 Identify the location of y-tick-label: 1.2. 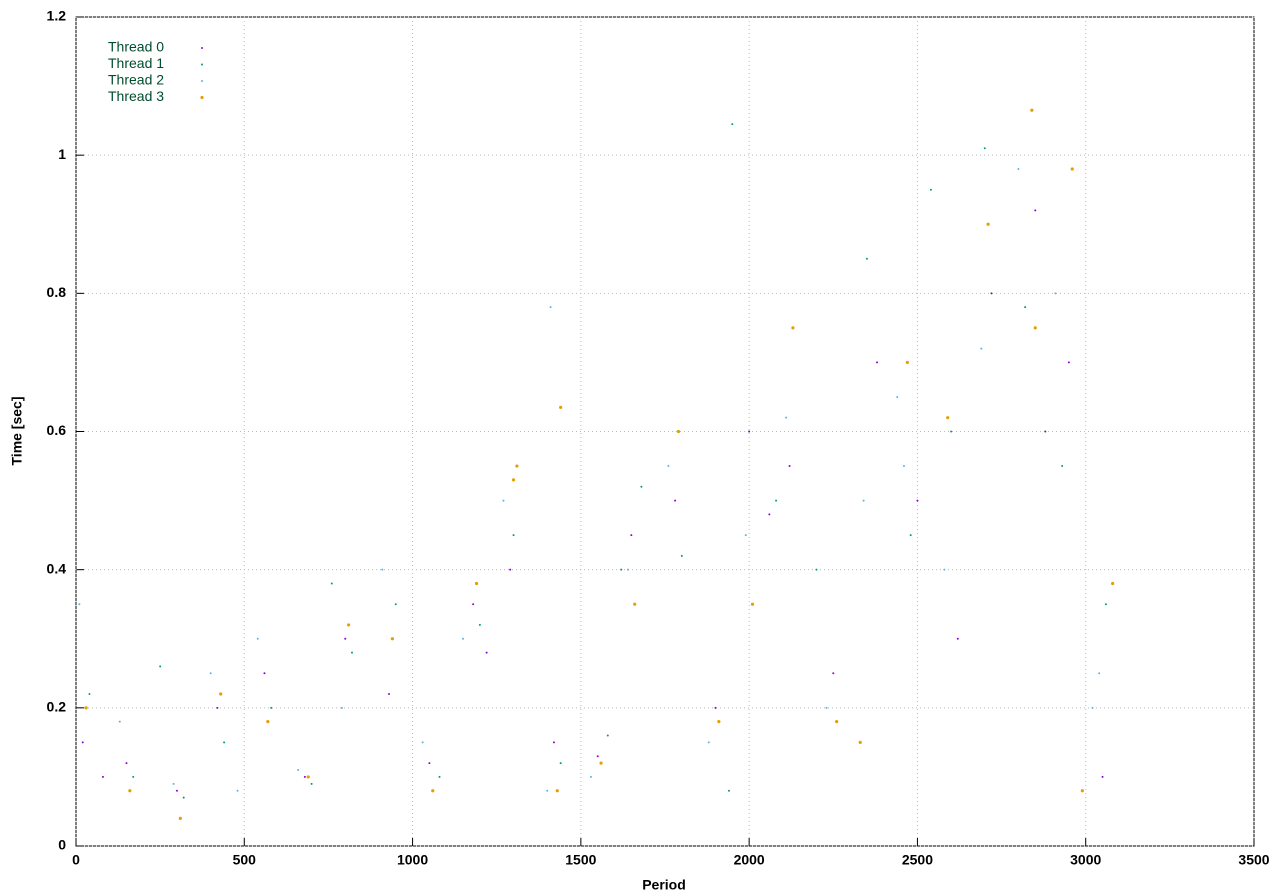
(57, 16).